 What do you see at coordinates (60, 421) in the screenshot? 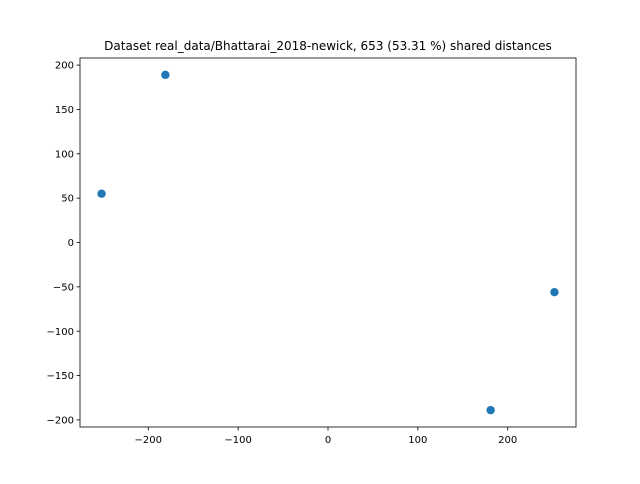
I see `y-tick-label-0: −200` at bounding box center [60, 421].